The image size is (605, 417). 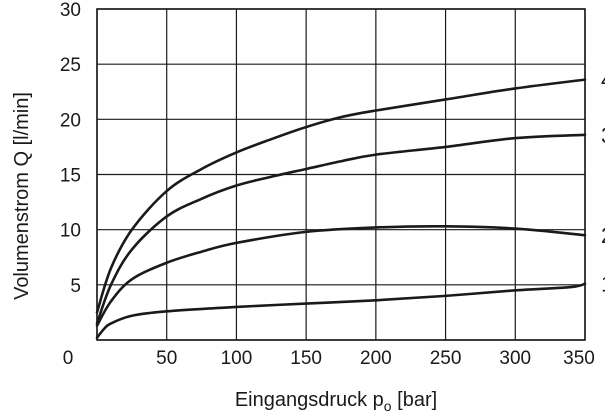 What do you see at coordinates (515, 358) in the screenshot?
I see `x-tick-label: 300` at bounding box center [515, 358].